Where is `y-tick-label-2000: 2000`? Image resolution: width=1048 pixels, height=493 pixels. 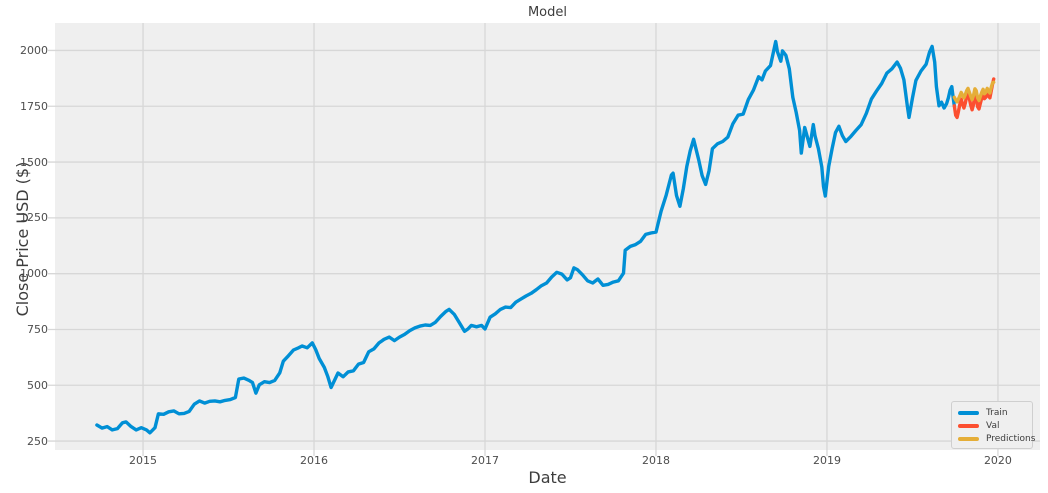
y-tick-label-2000: 2000 is located at coordinates (34, 50).